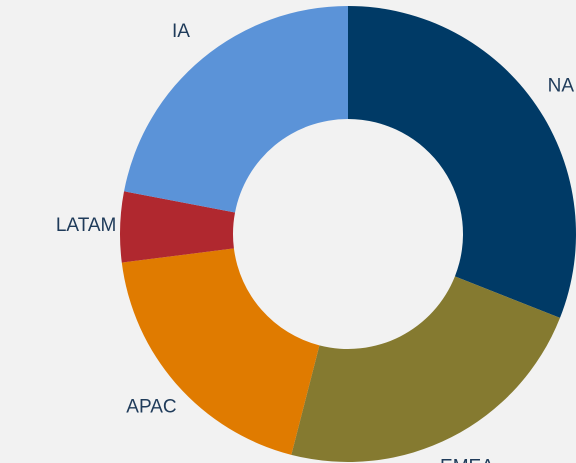  I want to click on slice-label: LATAM, so click(86, 225).